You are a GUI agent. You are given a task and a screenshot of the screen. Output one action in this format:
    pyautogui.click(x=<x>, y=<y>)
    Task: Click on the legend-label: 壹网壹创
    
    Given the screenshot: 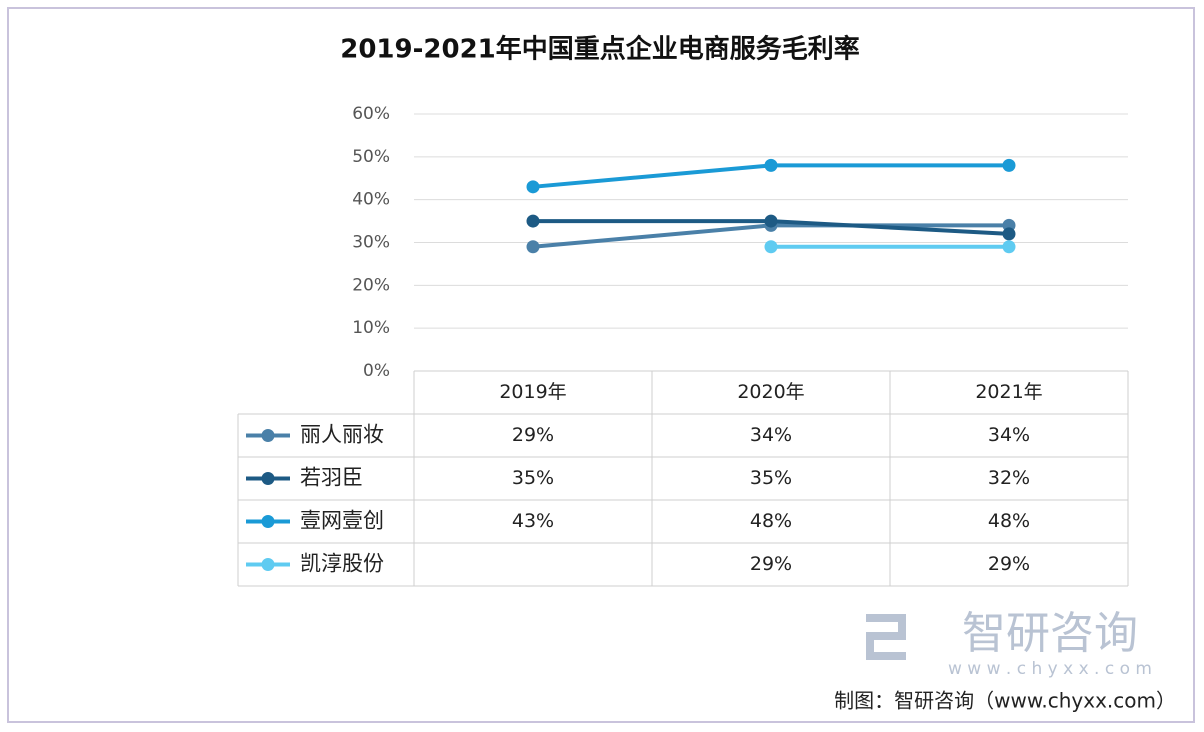 What is the action you would take?
    pyautogui.click(x=342, y=521)
    